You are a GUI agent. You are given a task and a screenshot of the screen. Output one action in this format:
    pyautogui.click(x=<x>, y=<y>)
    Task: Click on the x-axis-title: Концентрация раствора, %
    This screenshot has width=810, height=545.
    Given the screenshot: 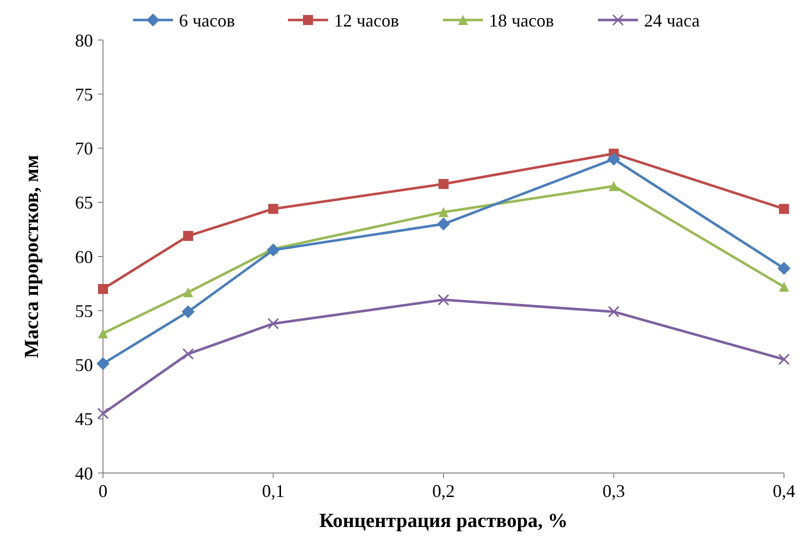 What is the action you would take?
    pyautogui.click(x=443, y=521)
    